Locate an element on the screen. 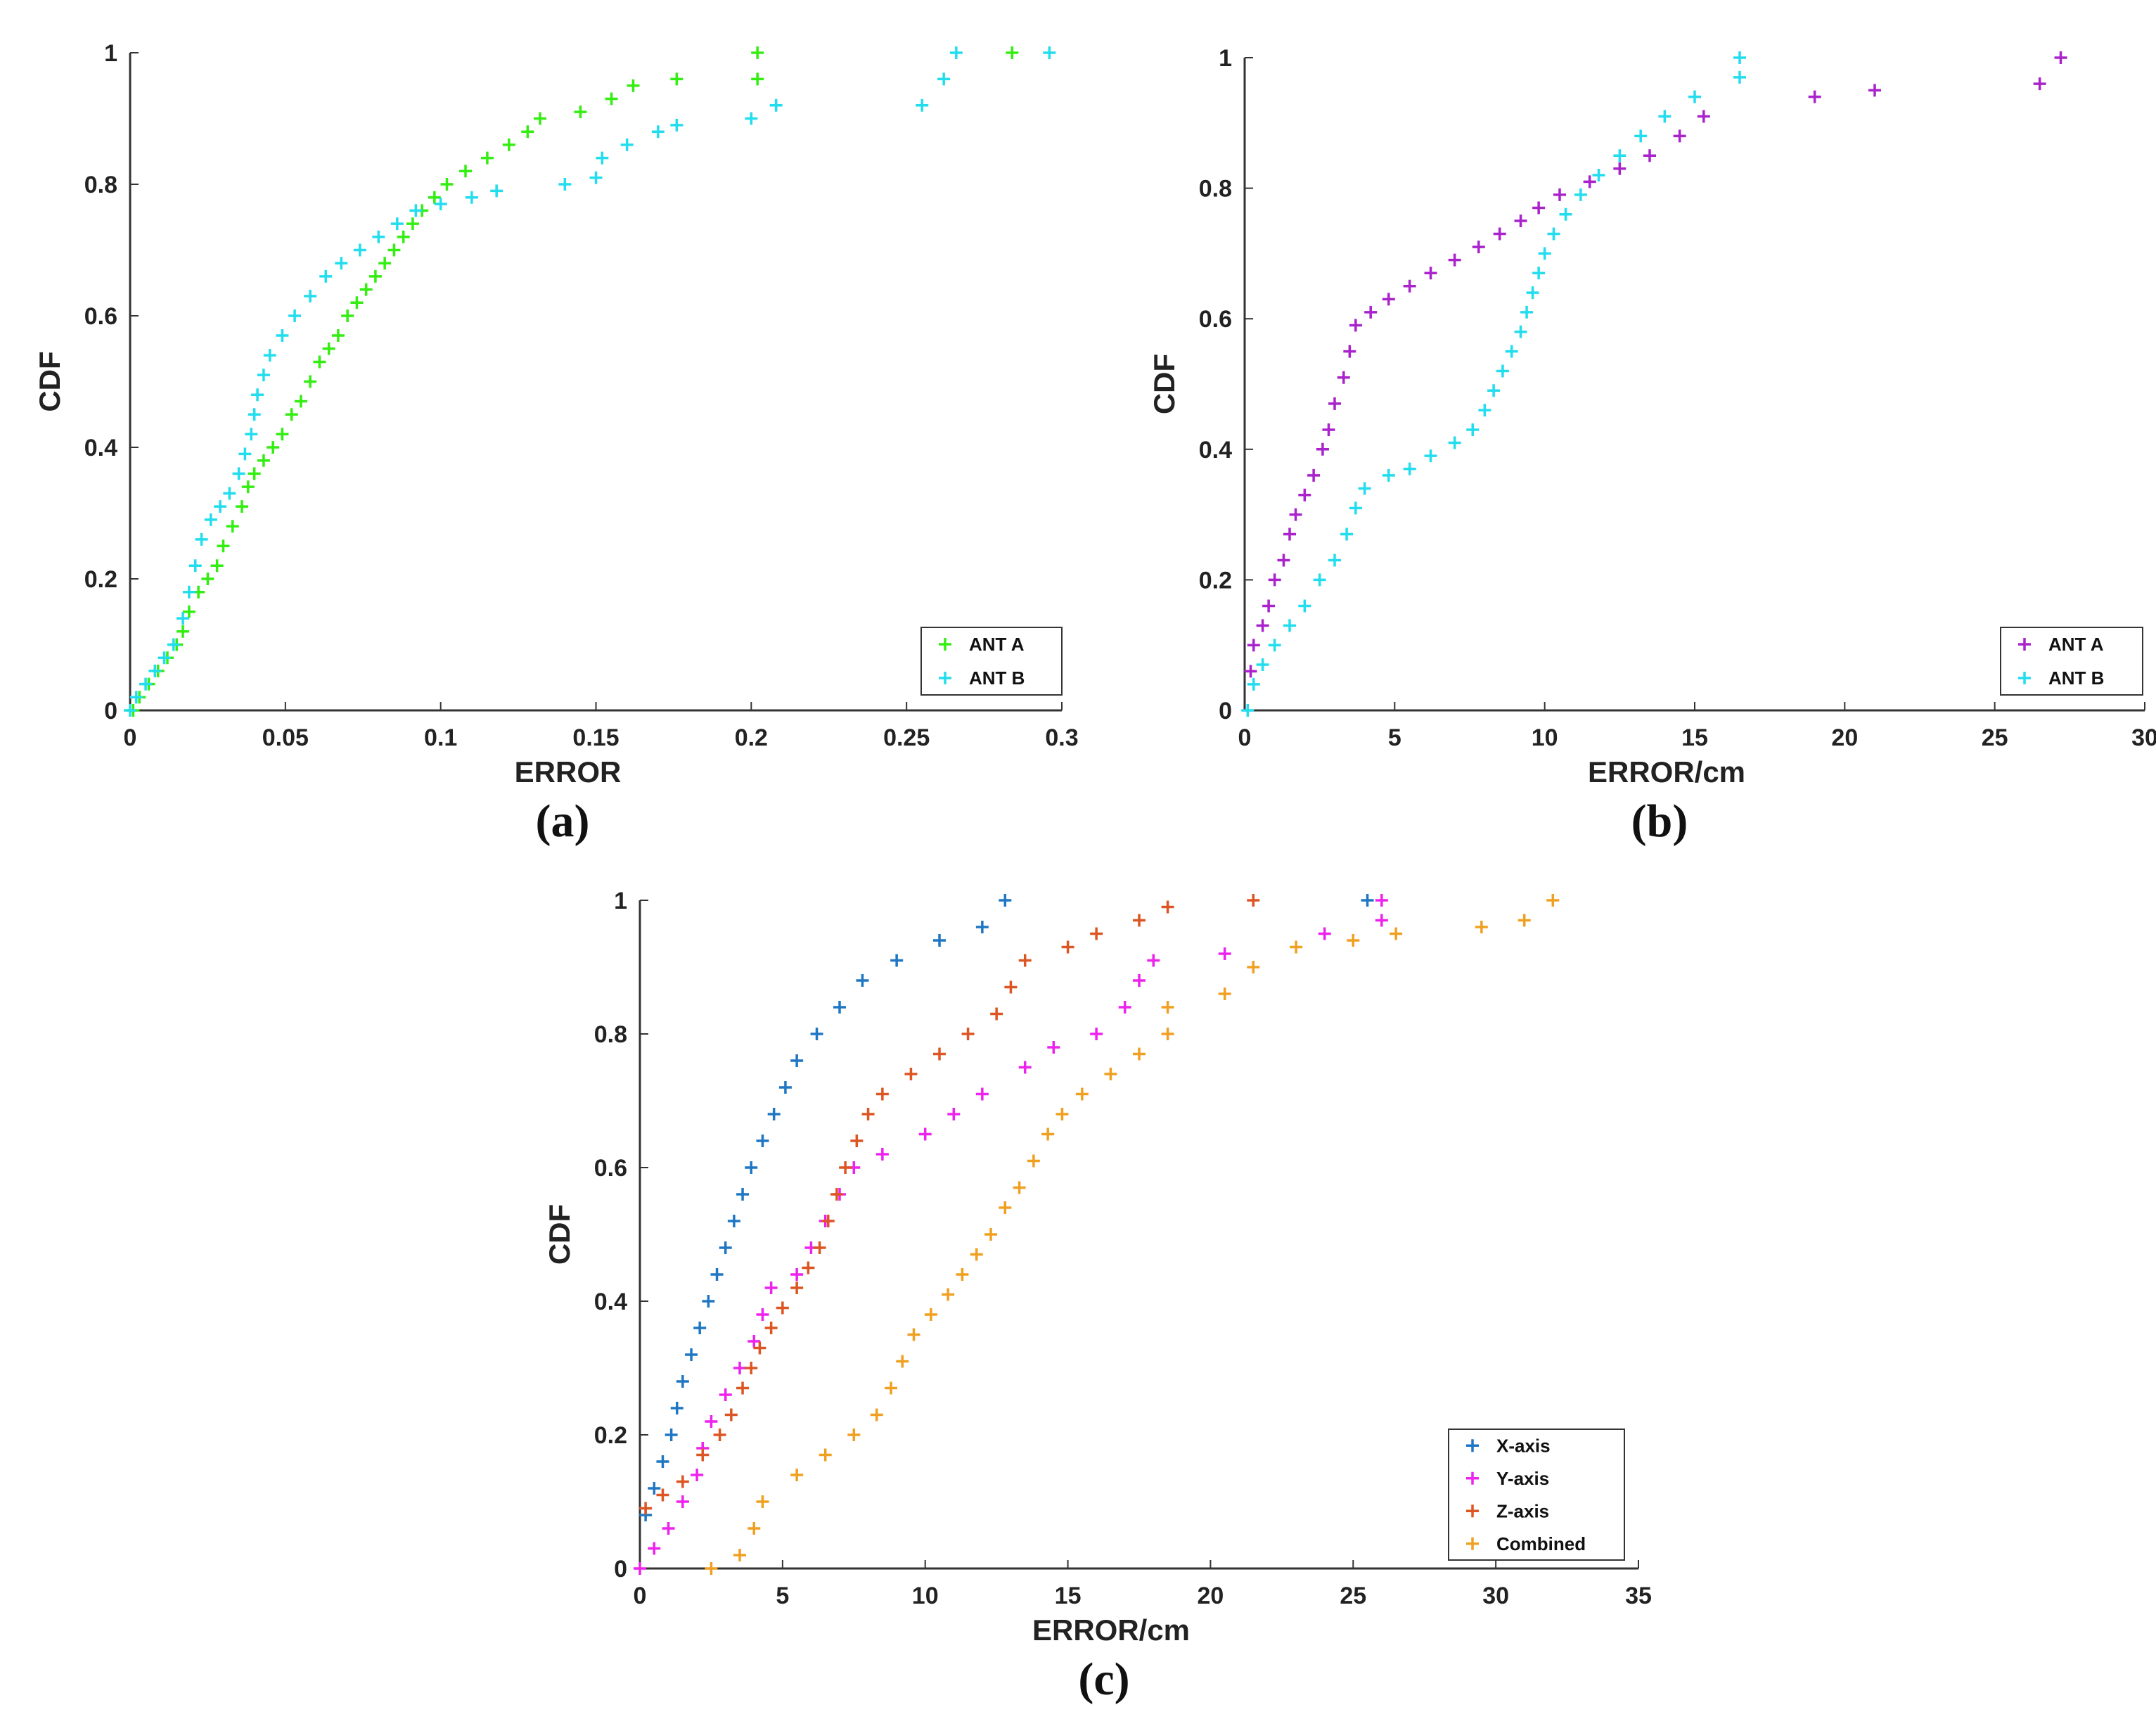  panel-label-a: (a) is located at coordinates (562, 821).